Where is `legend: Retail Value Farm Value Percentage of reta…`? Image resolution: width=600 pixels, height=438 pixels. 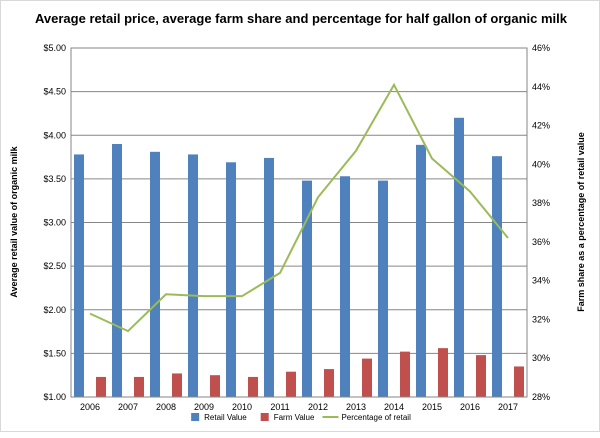
legend: Retail Value Farm Value Percentage of reta… is located at coordinates (301, 417).